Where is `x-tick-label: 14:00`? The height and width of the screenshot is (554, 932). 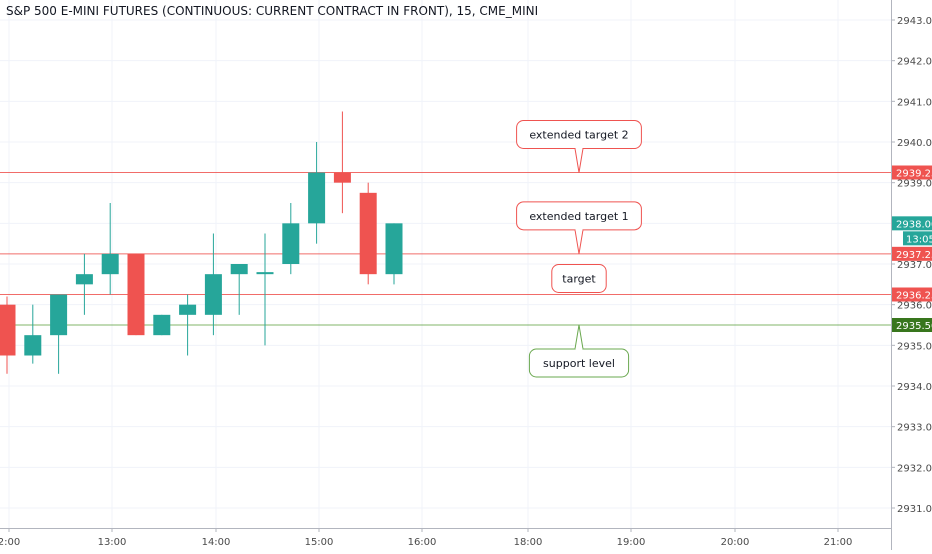 x-tick-label: 14:00 is located at coordinates (216, 542).